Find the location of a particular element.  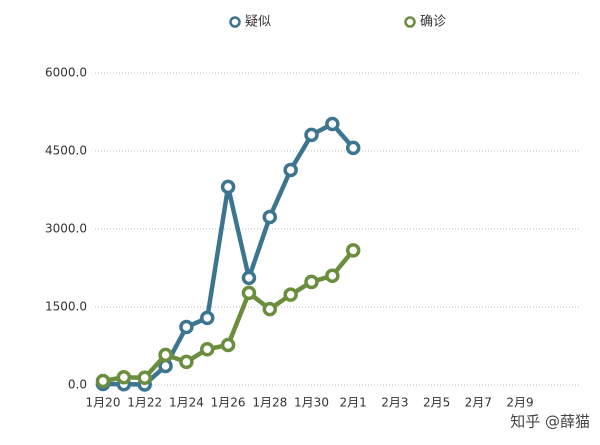

watermark: 知乎 @薛猫 is located at coordinates (550, 422).